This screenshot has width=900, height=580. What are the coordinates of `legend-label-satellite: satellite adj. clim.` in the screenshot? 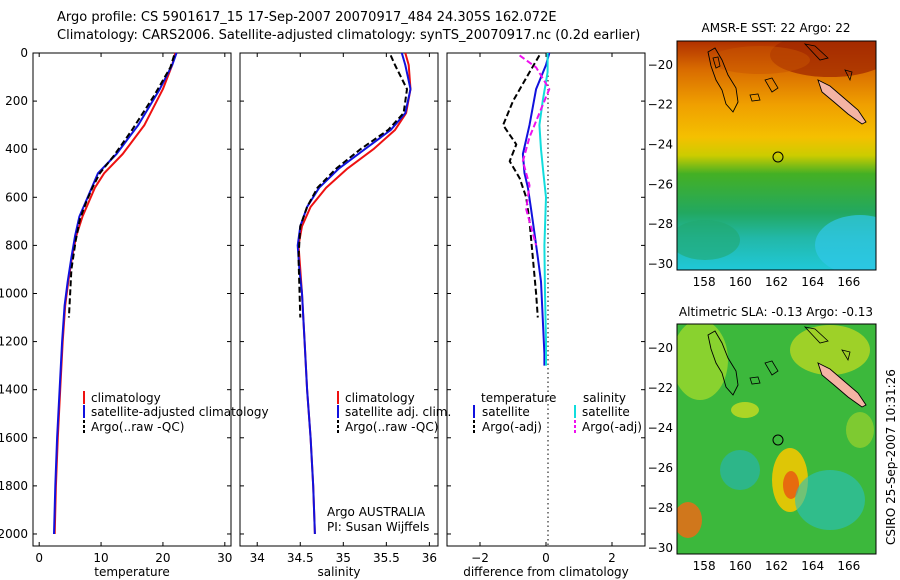 It's located at (398, 412).